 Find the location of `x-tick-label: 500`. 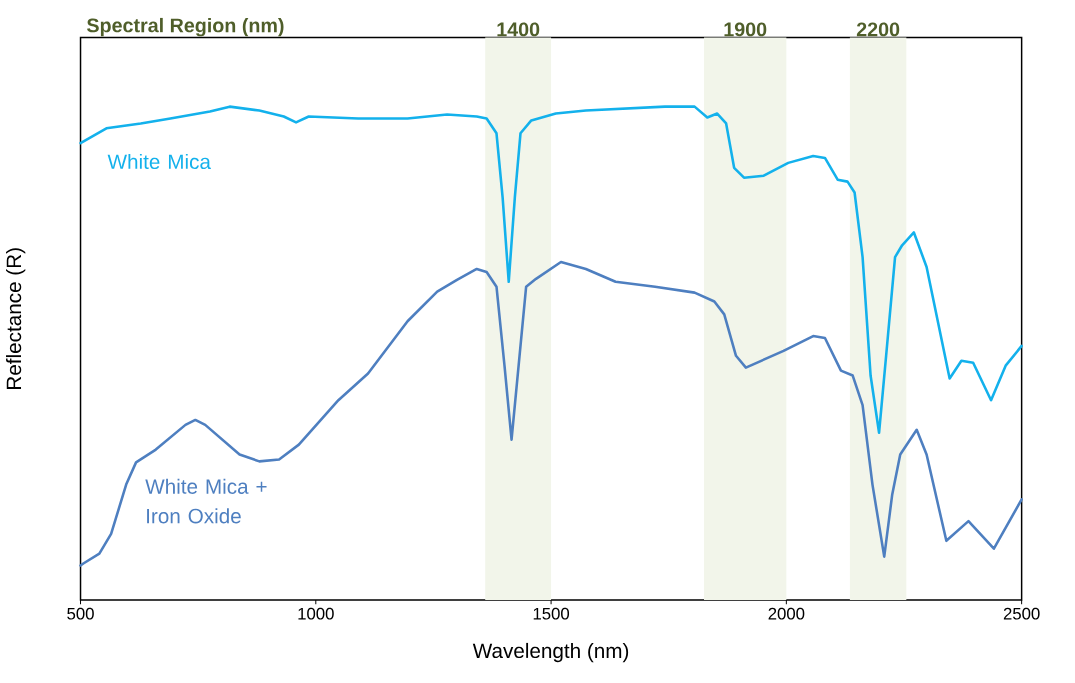

x-tick-label: 500 is located at coordinates (80, 613).